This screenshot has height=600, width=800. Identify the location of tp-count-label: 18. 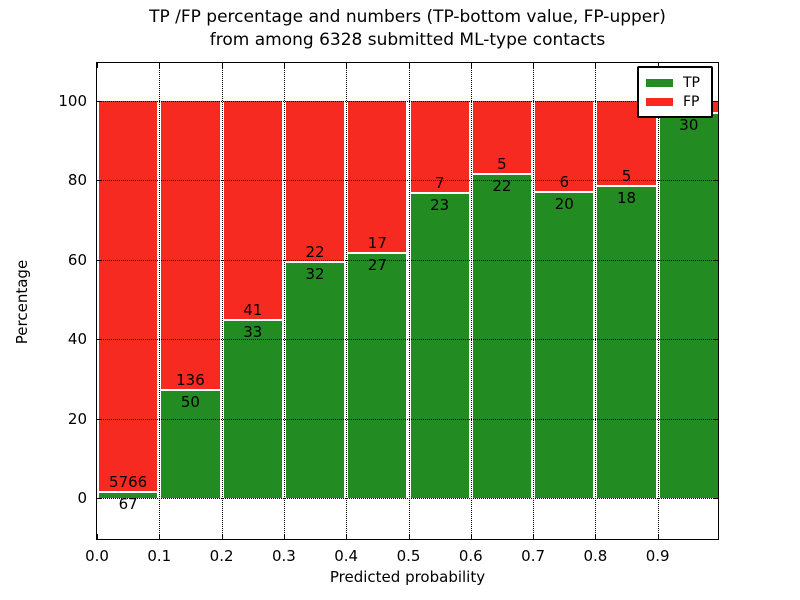
(626, 198).